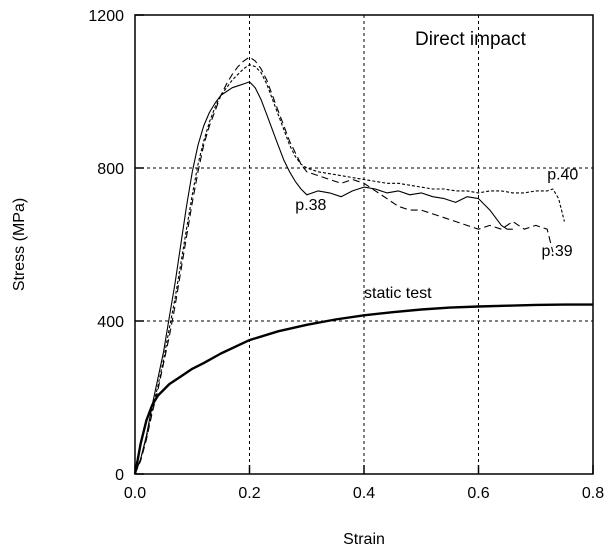  I want to click on annotation-label: p.39, so click(556, 251).